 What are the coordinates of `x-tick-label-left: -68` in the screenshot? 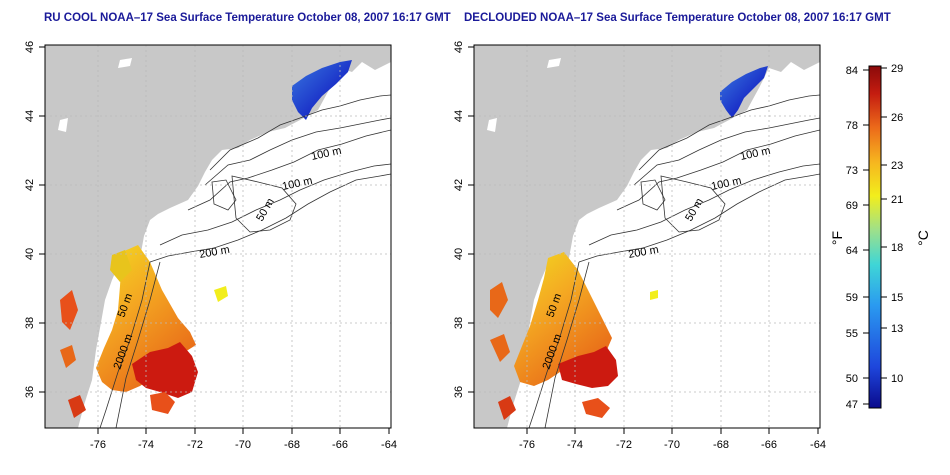 It's located at (292, 445).